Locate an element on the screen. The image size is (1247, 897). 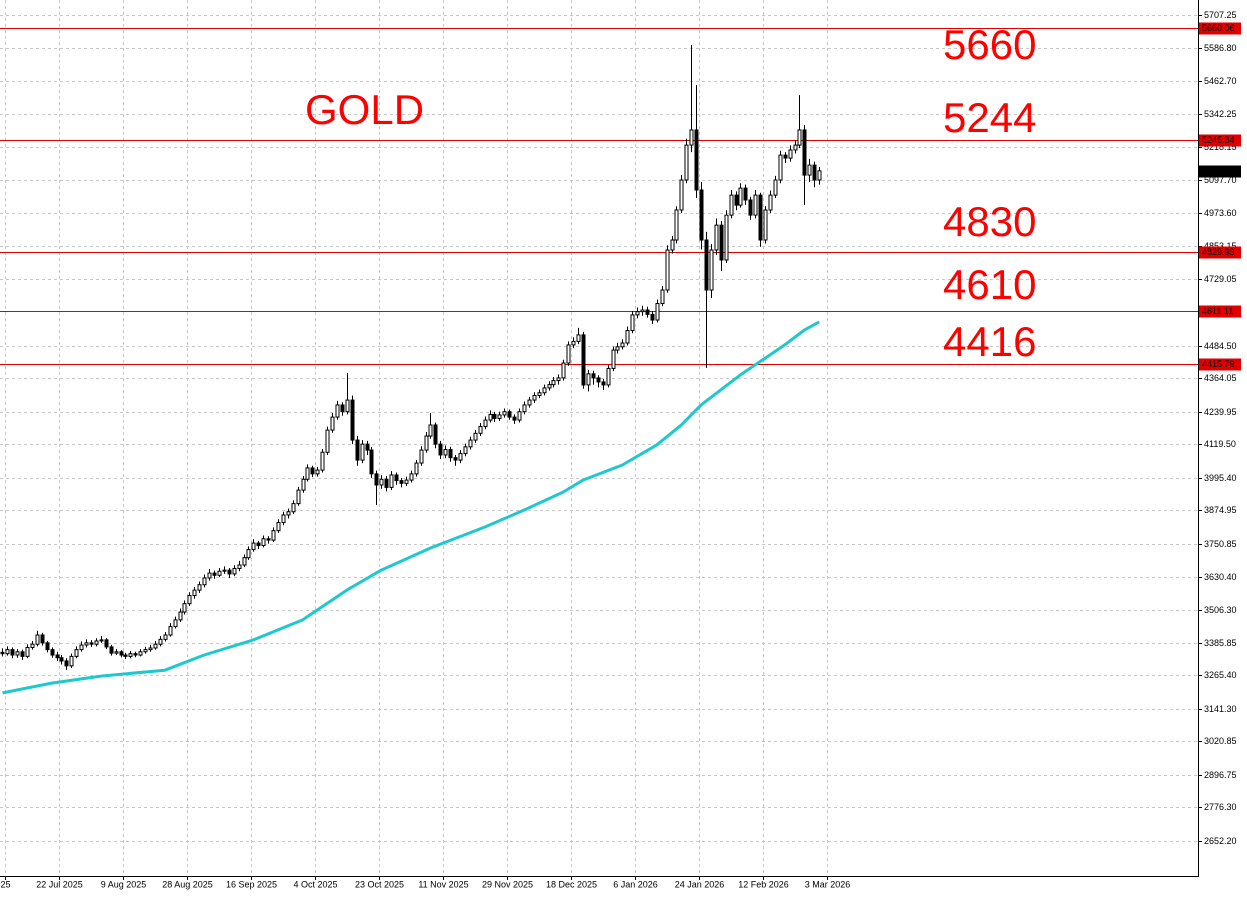
price-label: 5130.88 is located at coordinates (1218, 171).